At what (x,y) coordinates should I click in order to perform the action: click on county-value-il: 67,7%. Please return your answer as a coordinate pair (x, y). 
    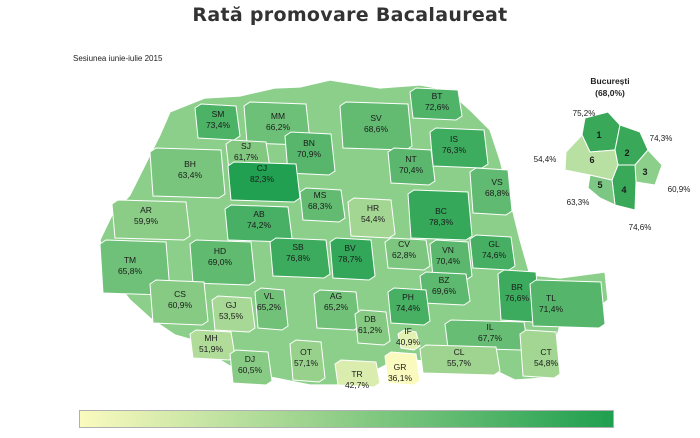
    Looking at the image, I should click on (490, 338).